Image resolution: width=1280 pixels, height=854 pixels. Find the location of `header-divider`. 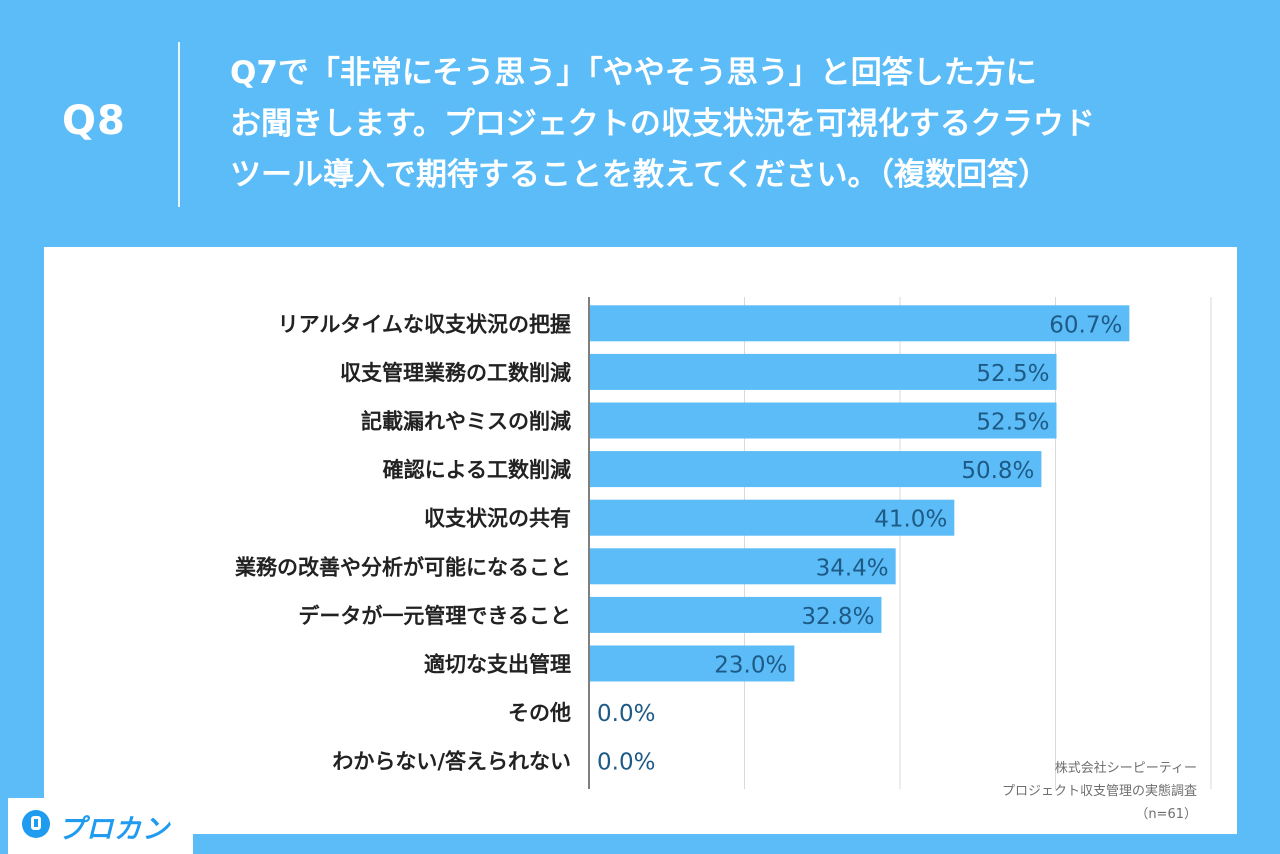

header-divider is located at coordinates (179, 124).